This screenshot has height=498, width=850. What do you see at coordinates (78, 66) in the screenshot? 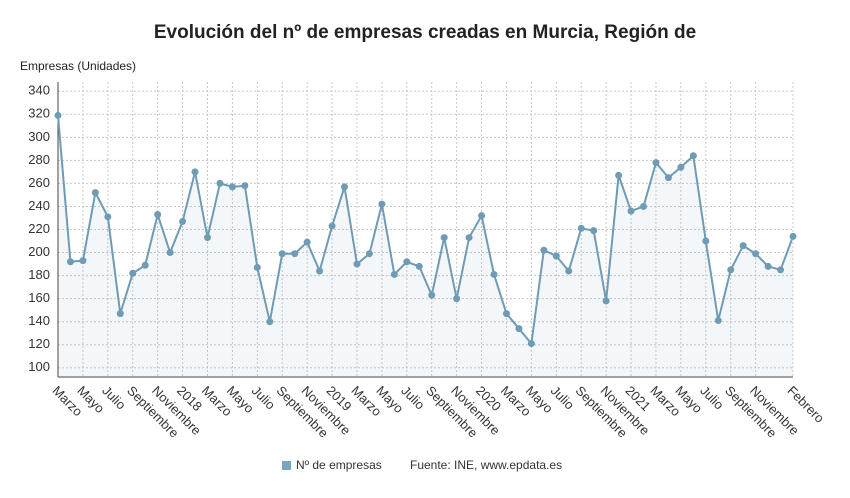
I see `y-axis-title: Empresas (Unidades)` at bounding box center [78, 66].